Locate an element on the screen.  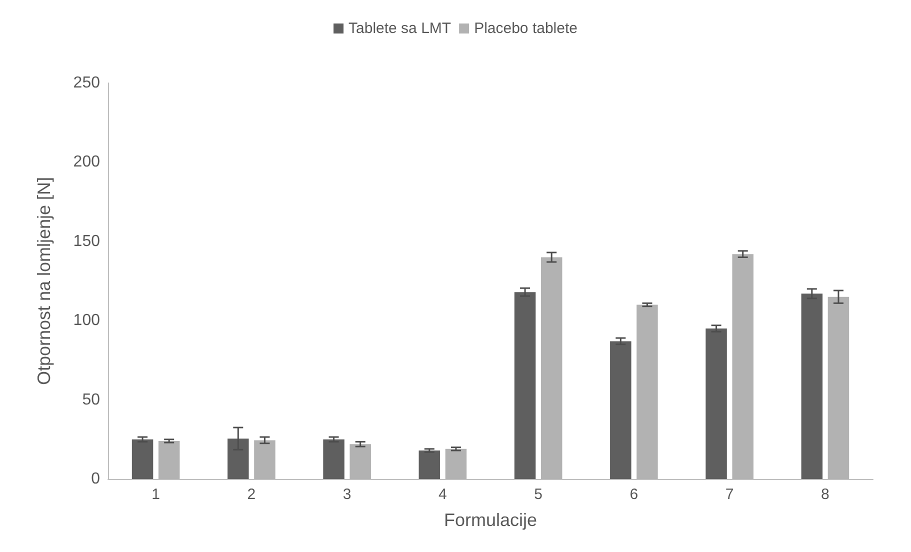
x-tick-label: 7 is located at coordinates (729, 494).